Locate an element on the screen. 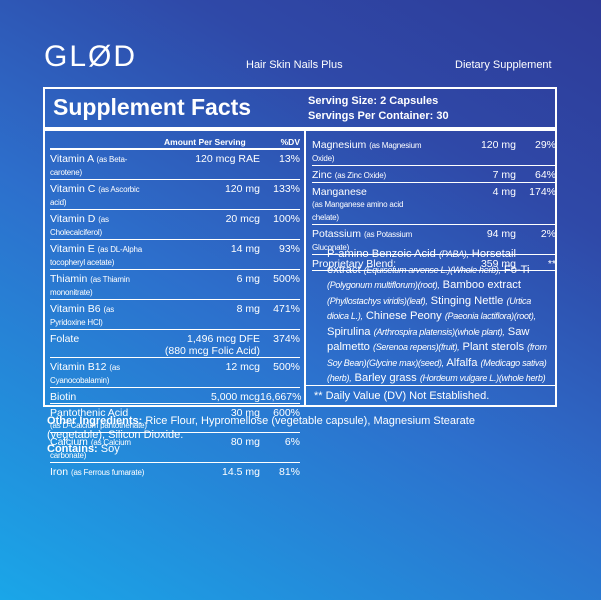 The width and height of the screenshot is (601, 600). nutrient-cell: Thiamin (as Thiamin mononitrate) is located at coordinates (100, 286).